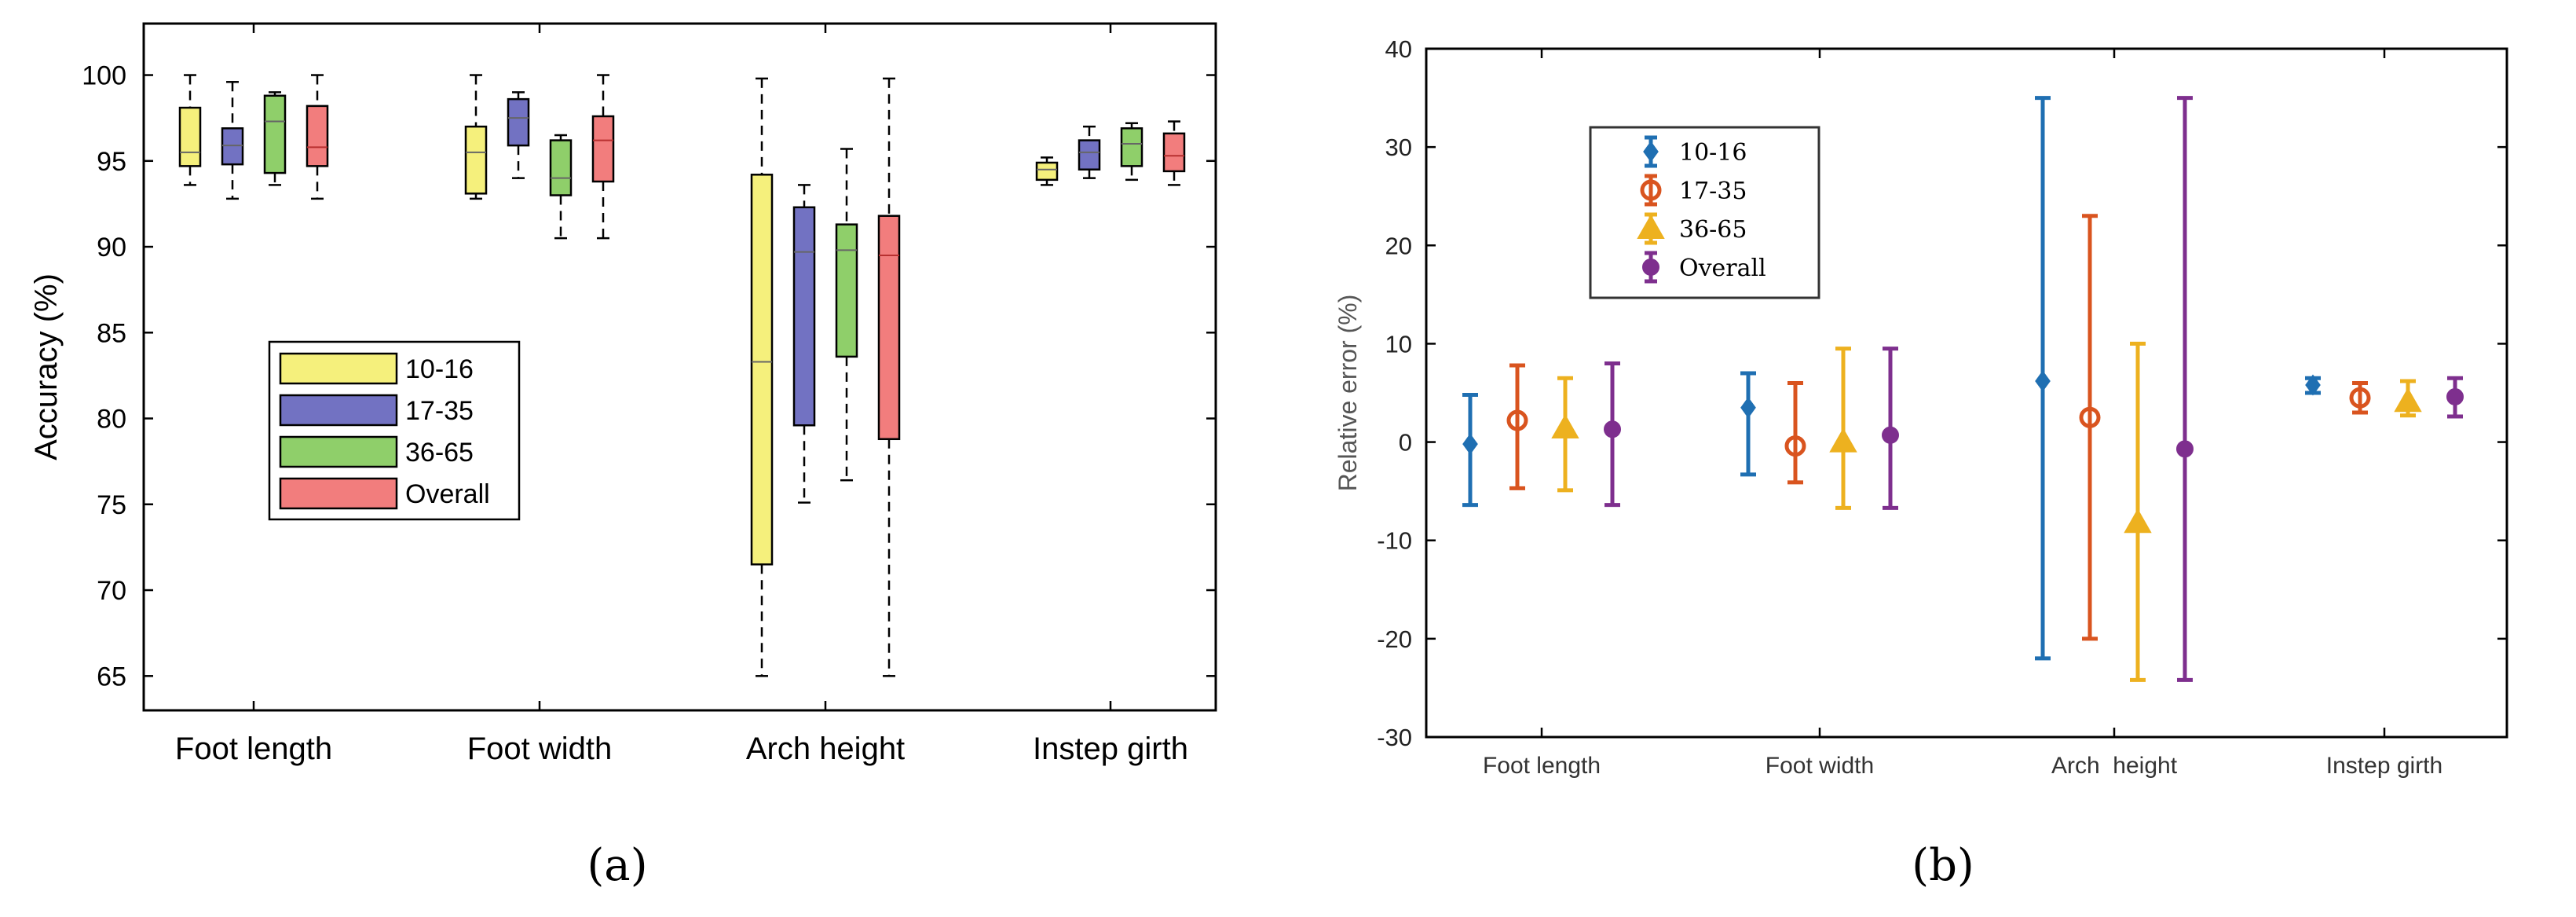  I want to click on panel-b-legend-label-36-65: 36-65, so click(1713, 230).